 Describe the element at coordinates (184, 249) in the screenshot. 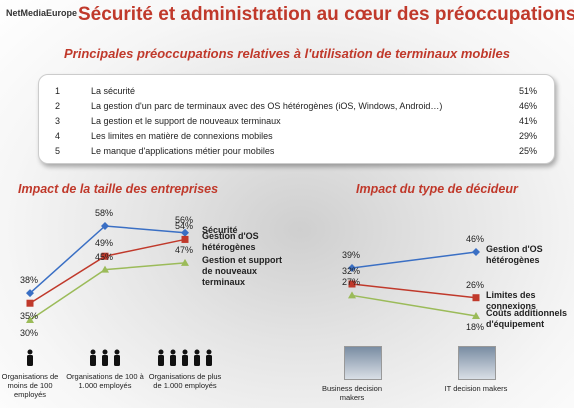

I see `value-label: 47%` at that location.